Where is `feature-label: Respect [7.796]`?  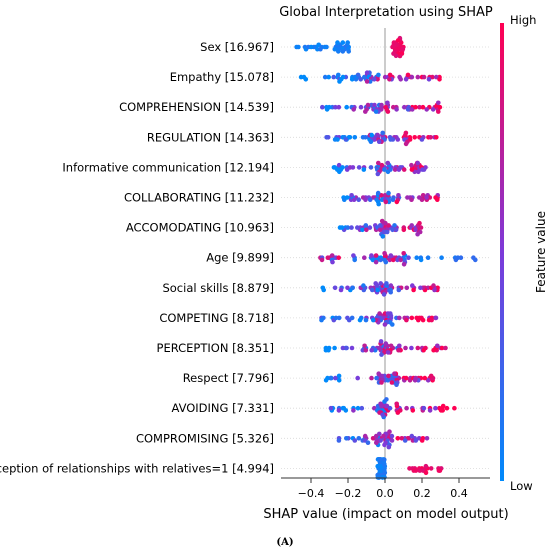 feature-label: Respect [7.796] is located at coordinates (228, 378).